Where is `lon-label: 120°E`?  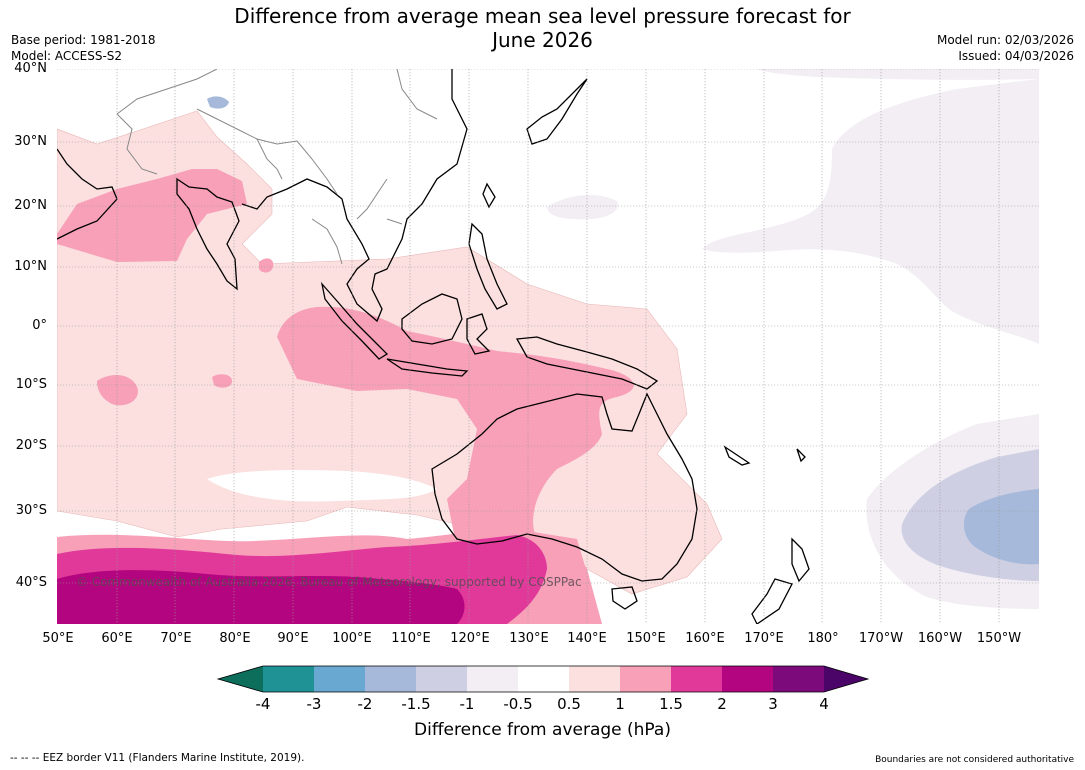 lon-label: 120°E is located at coordinates (470, 638).